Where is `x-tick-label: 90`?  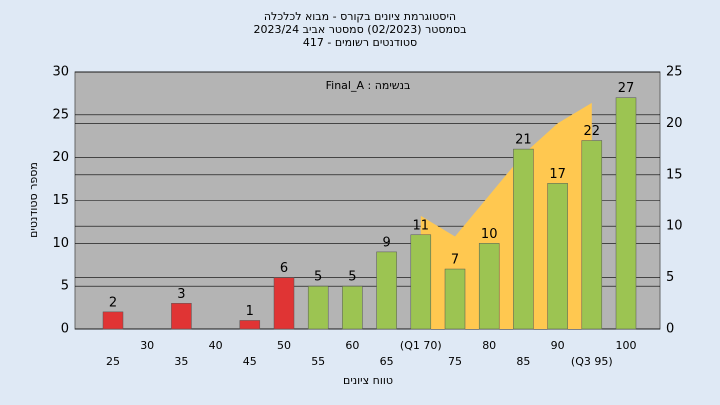 x-tick-label: 90 is located at coordinates (558, 345).